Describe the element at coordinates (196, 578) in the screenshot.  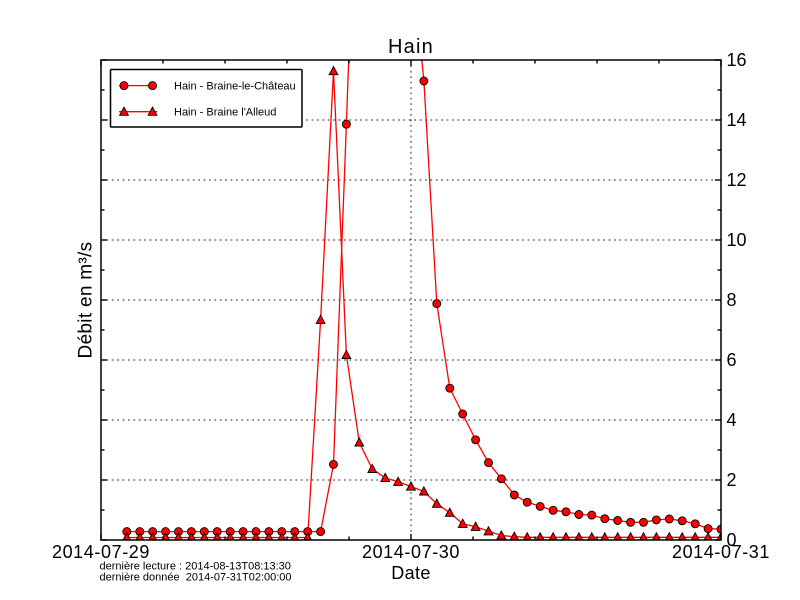
I see `svg-text:dernière donnée 2014-07-31T02: dernière donnée 2014-07-31T02:00:00` at that location.